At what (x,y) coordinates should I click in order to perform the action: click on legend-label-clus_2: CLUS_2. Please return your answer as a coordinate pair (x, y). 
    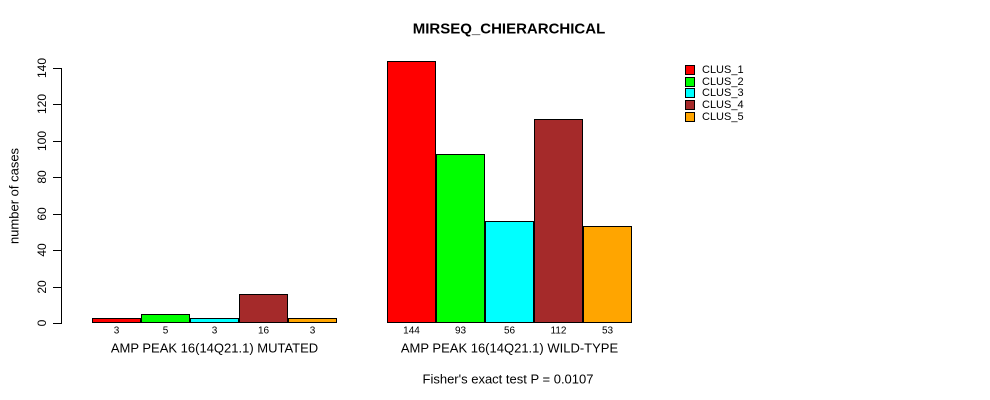
    Looking at the image, I should click on (723, 82).